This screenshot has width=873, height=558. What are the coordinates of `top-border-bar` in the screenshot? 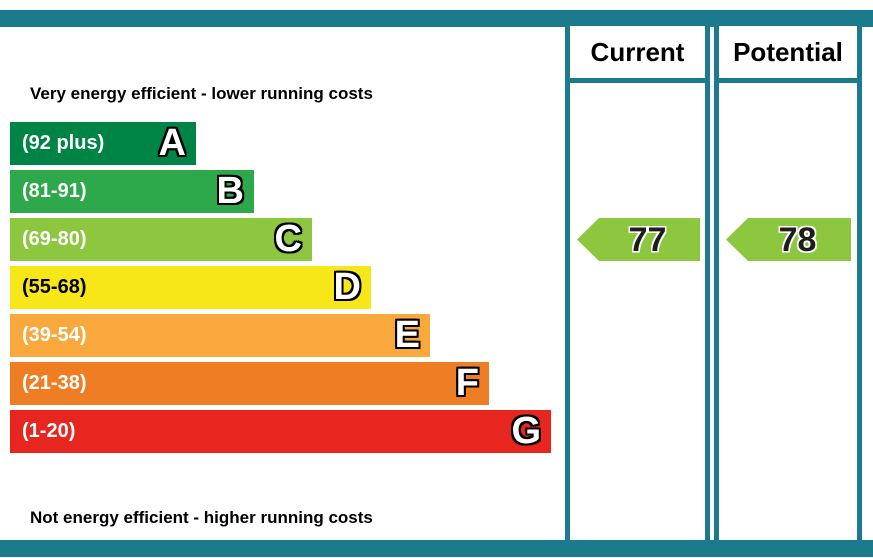 It's located at (436, 18).